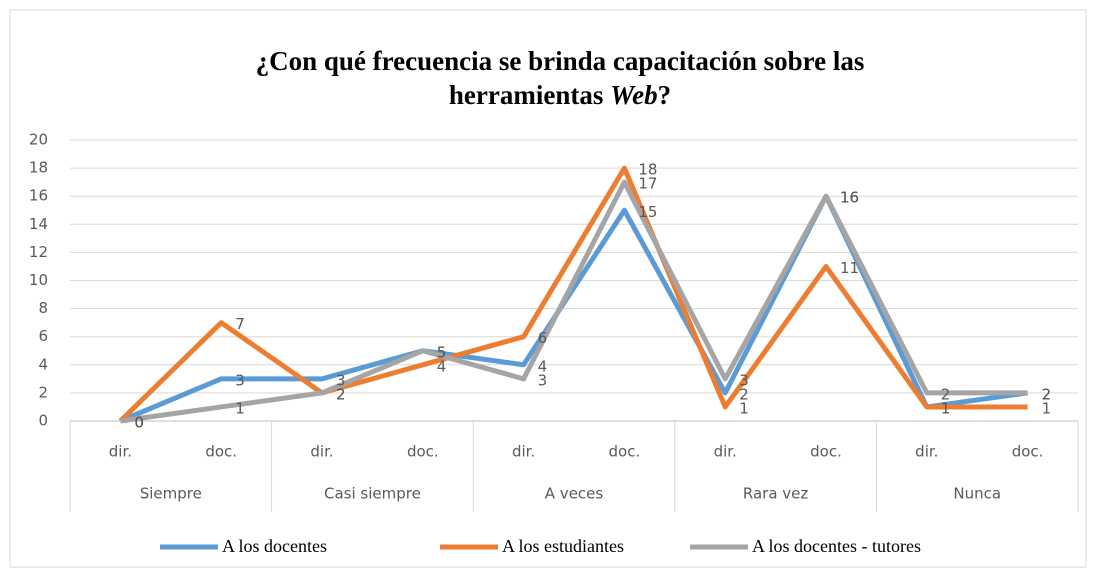 This screenshot has width=1096, height=577. Describe the element at coordinates (647, 212) in the screenshot. I see `data-label: 15` at that location.